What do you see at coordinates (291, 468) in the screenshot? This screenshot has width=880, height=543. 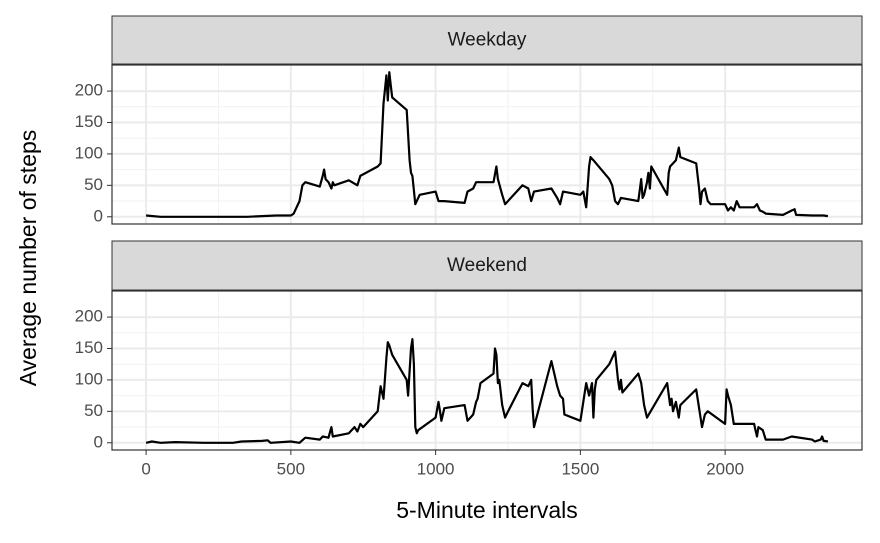 I see `x-tick-label: 500` at bounding box center [291, 468].